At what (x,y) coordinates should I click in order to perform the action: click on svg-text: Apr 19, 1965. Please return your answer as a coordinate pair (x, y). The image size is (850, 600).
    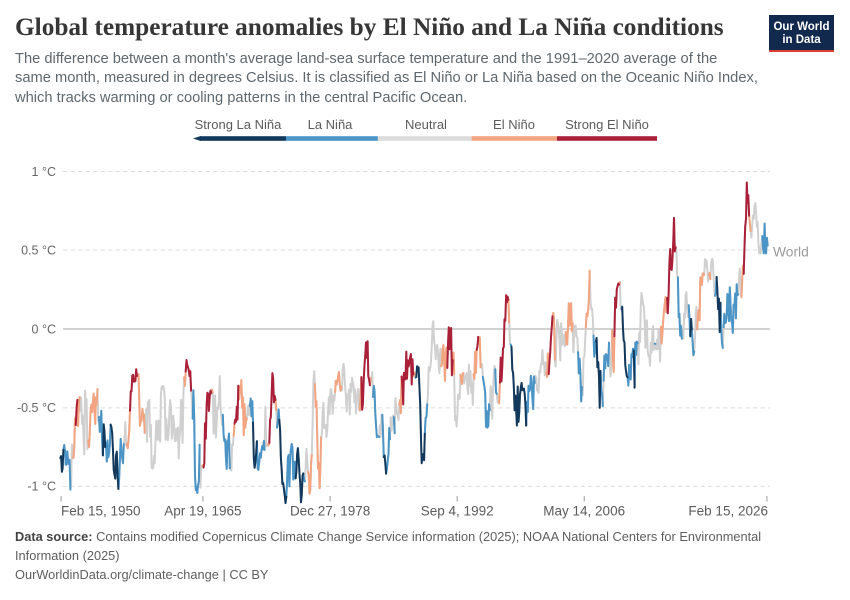
    Looking at the image, I should click on (202, 510).